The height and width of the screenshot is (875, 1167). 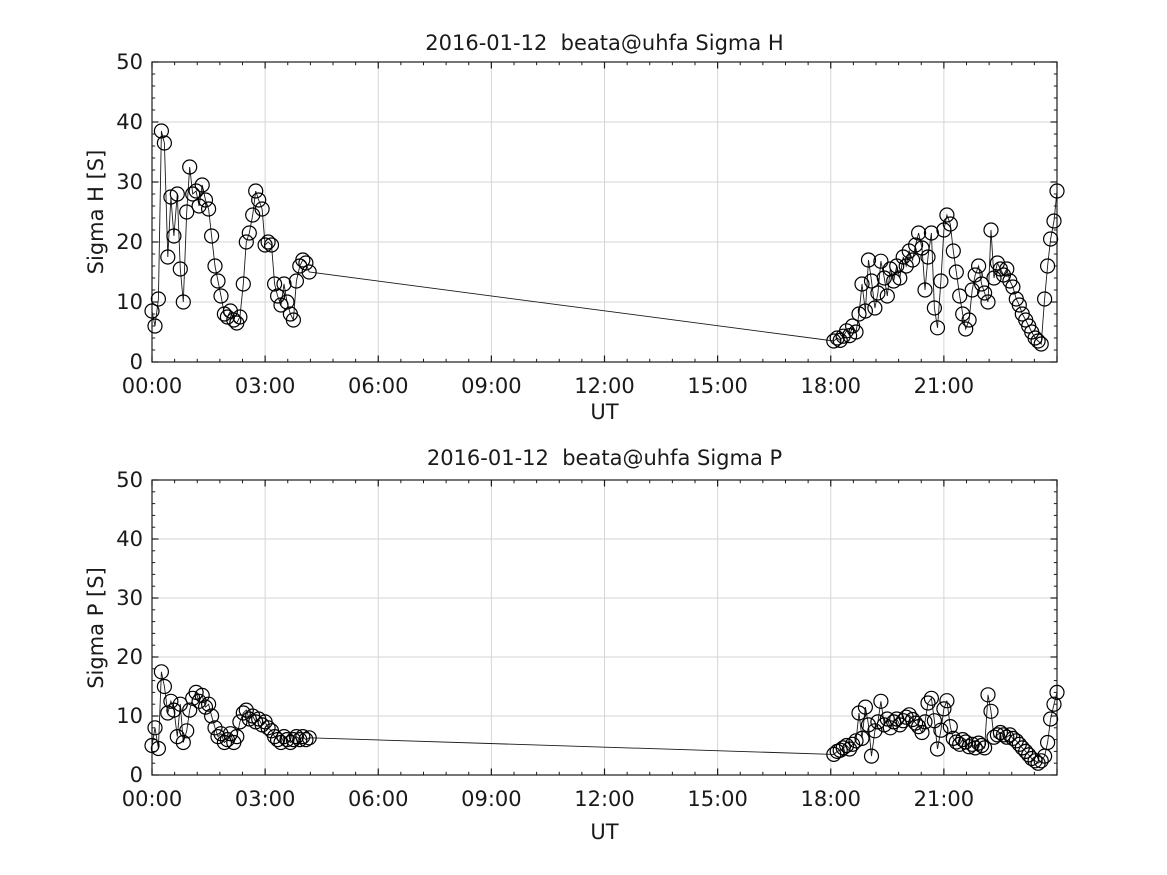 What do you see at coordinates (378, 799) in the screenshot?
I see `x-tick-label: 06:00` at bounding box center [378, 799].